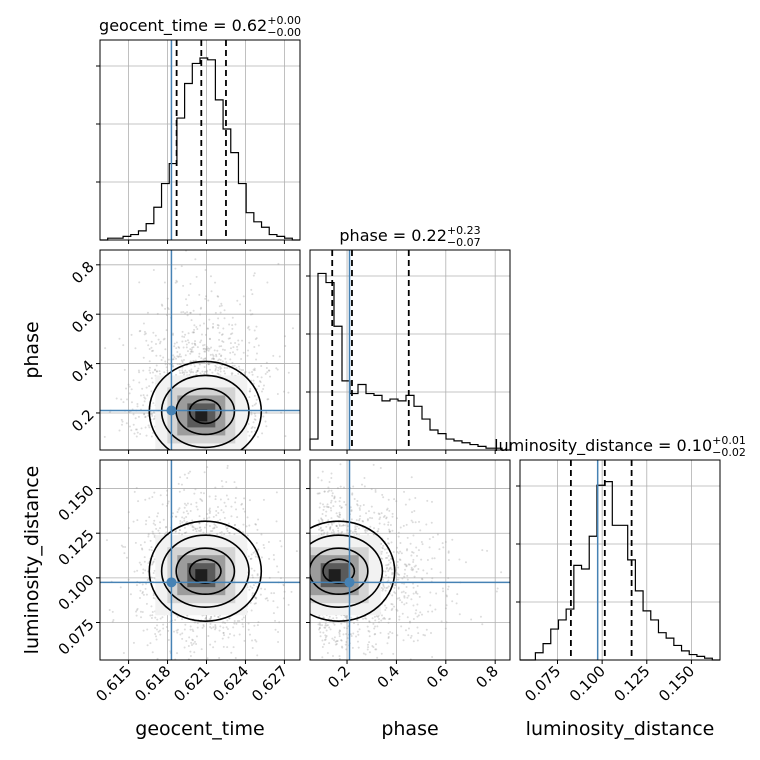  I want to click on tick-label-y-luminosity_distance: 0.100, so click(76, 592).